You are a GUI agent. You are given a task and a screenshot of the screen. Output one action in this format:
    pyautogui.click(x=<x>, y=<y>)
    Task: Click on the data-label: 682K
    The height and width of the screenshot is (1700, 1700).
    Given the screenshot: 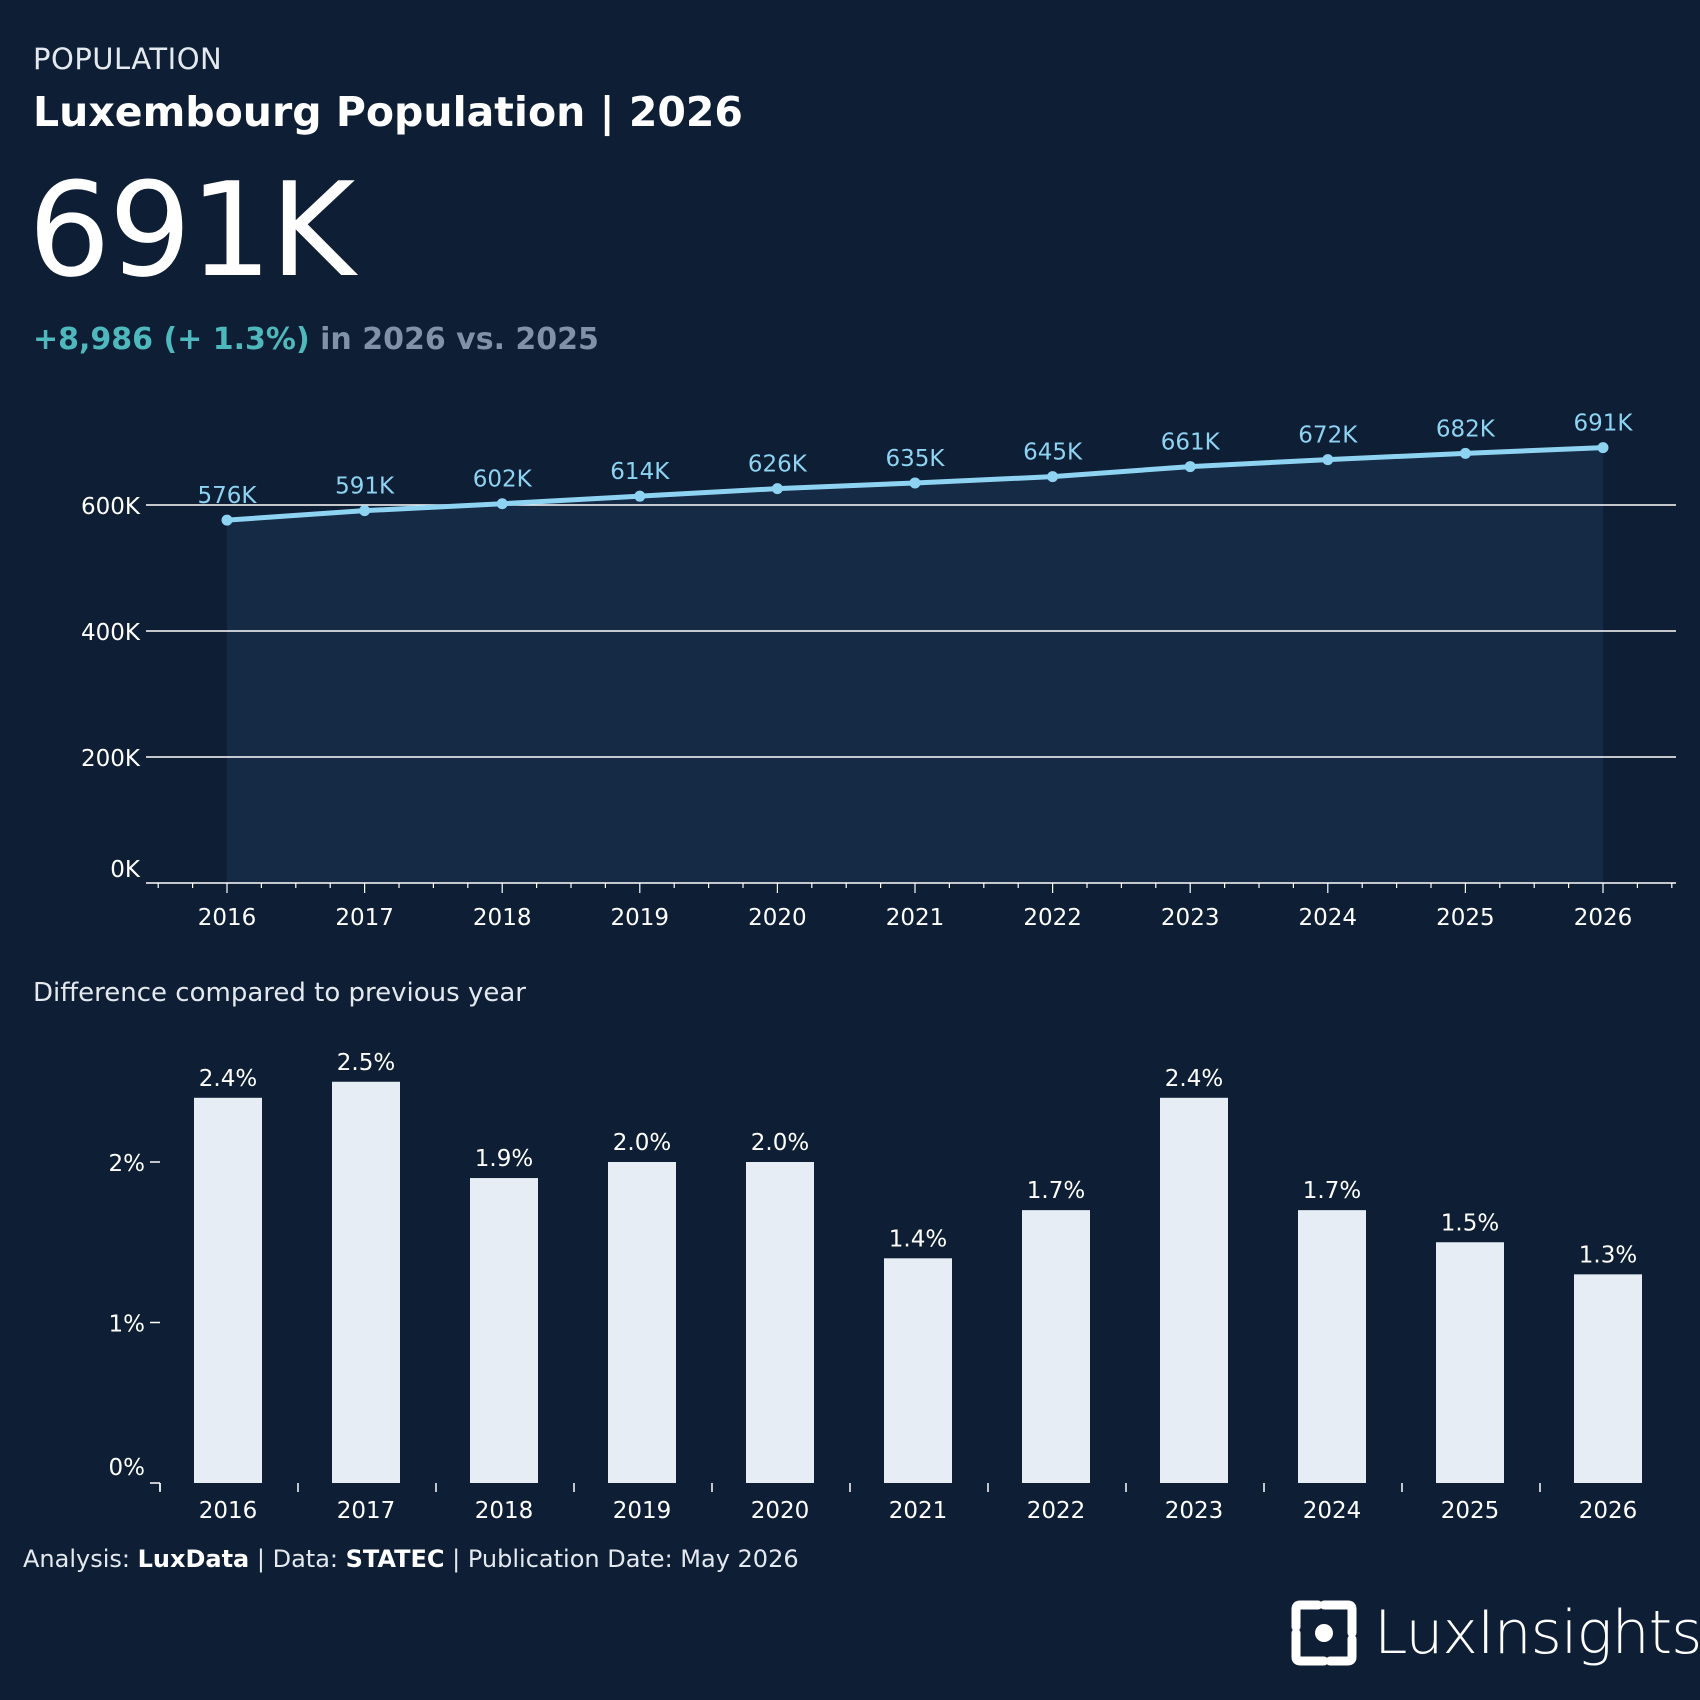 What is the action you would take?
    pyautogui.click(x=1466, y=429)
    